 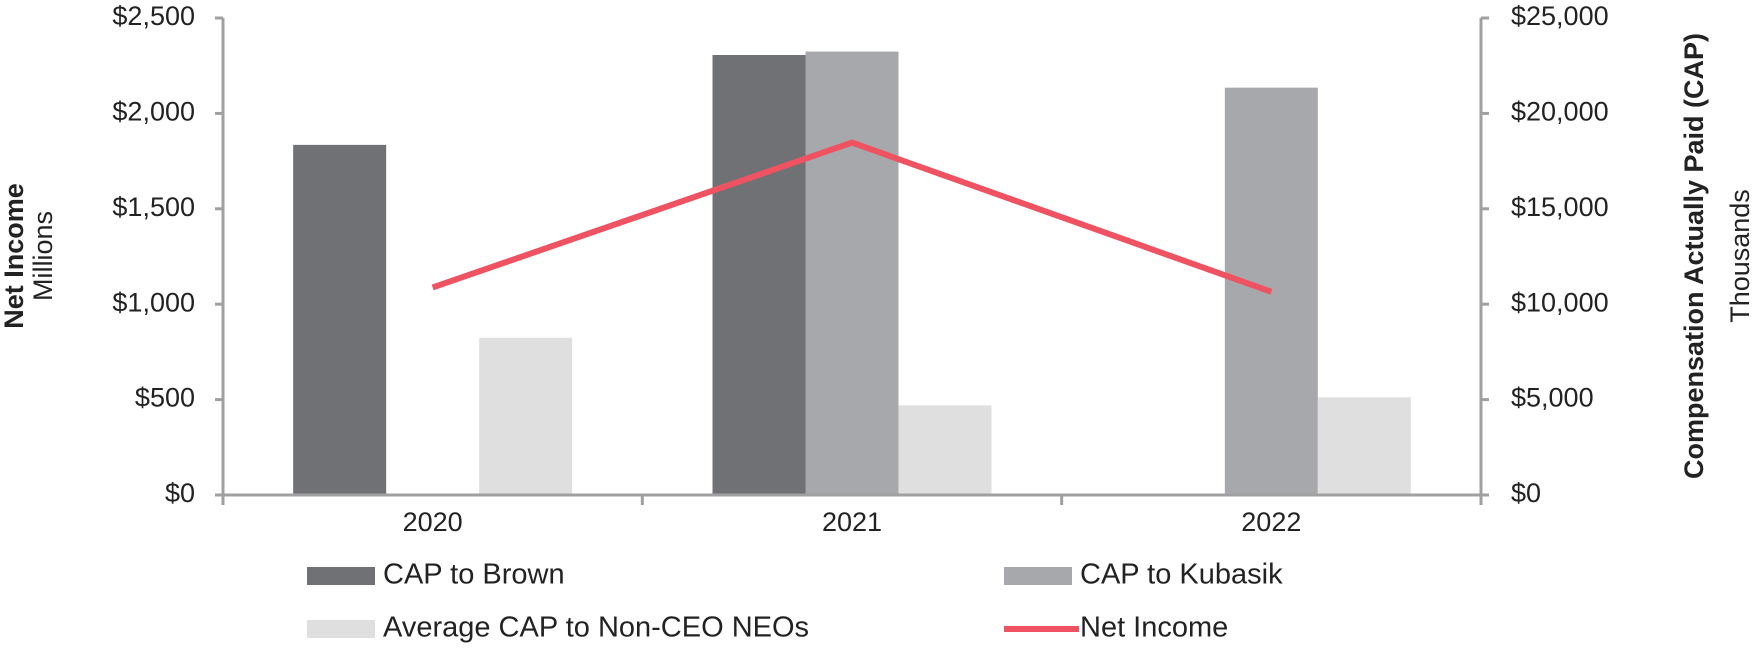 What do you see at coordinates (180, 493) in the screenshot?
I see `y-tick-label: $0` at bounding box center [180, 493].